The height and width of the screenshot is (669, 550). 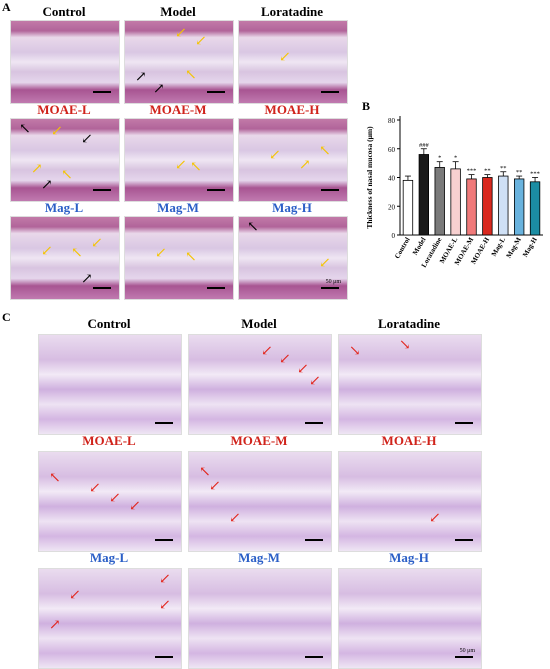 I want to click on panel-b-letter: B, so click(x=366, y=106).